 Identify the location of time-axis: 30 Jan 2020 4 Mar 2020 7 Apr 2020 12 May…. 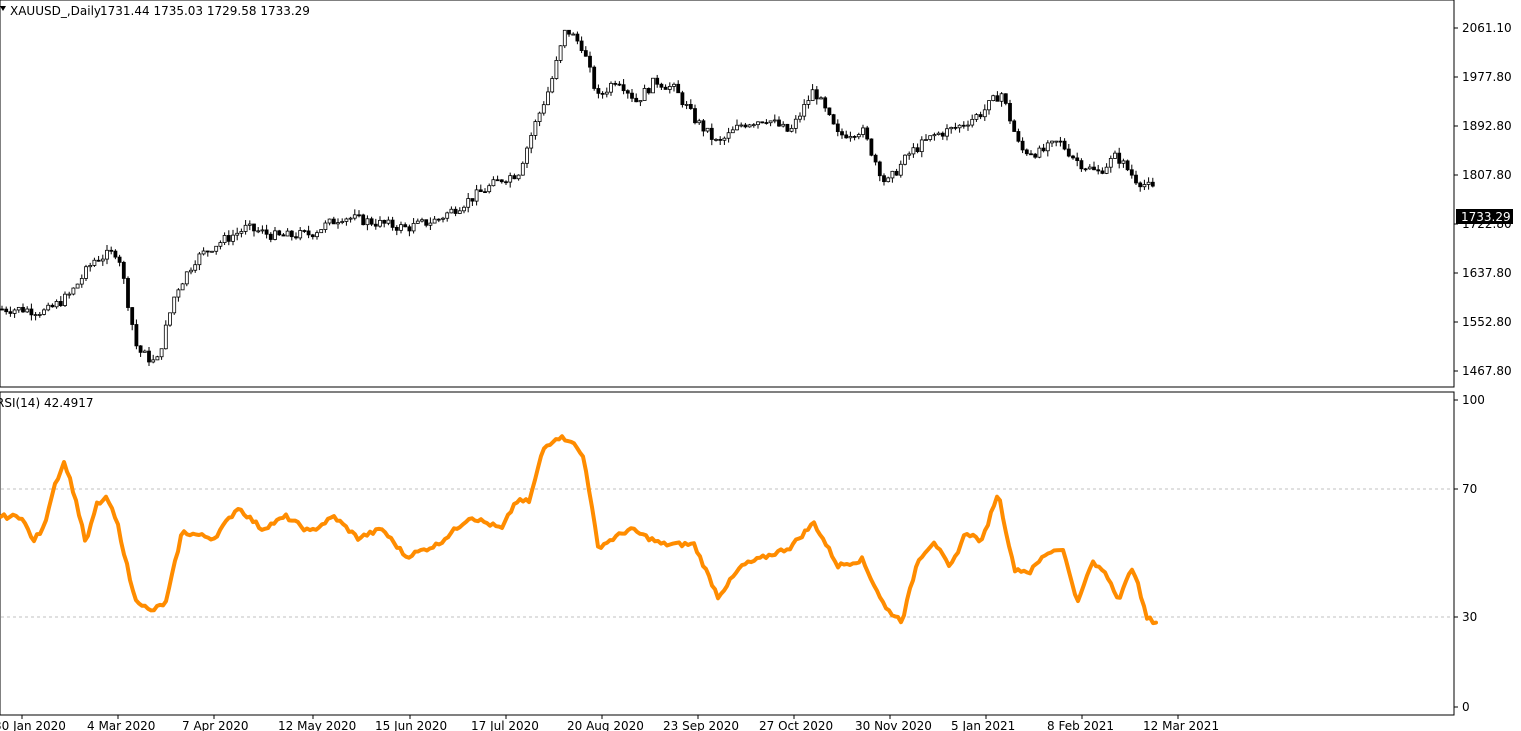
(609, 723).